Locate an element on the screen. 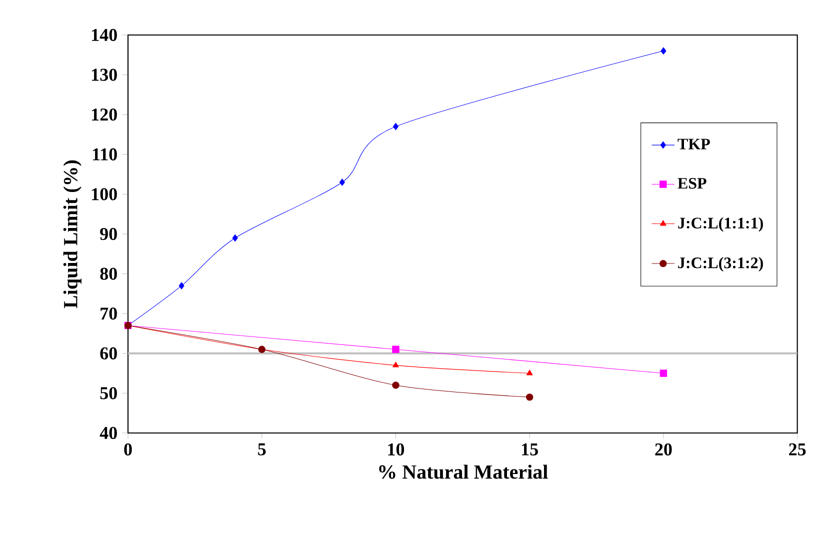 The width and height of the screenshot is (821, 538). y-tick-label: 60 is located at coordinates (108, 353).